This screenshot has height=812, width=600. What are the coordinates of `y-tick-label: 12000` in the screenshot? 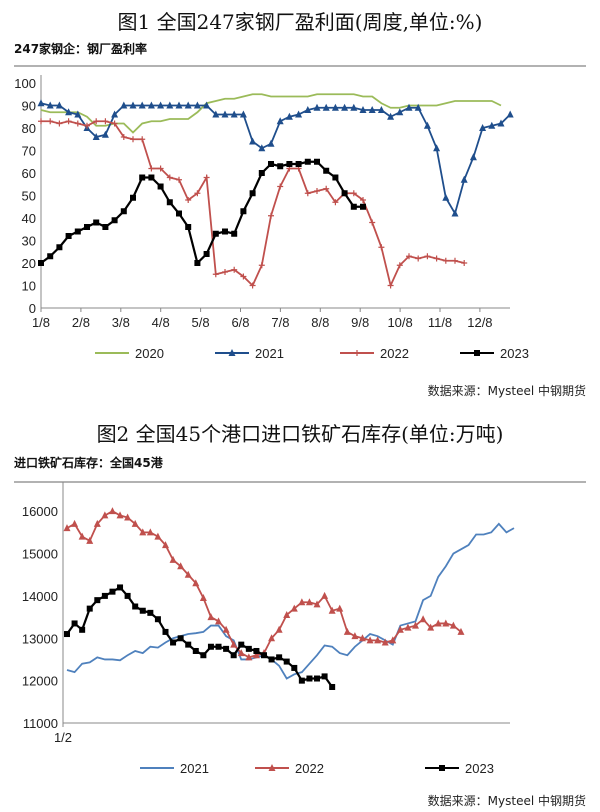 It's located at (40, 681).